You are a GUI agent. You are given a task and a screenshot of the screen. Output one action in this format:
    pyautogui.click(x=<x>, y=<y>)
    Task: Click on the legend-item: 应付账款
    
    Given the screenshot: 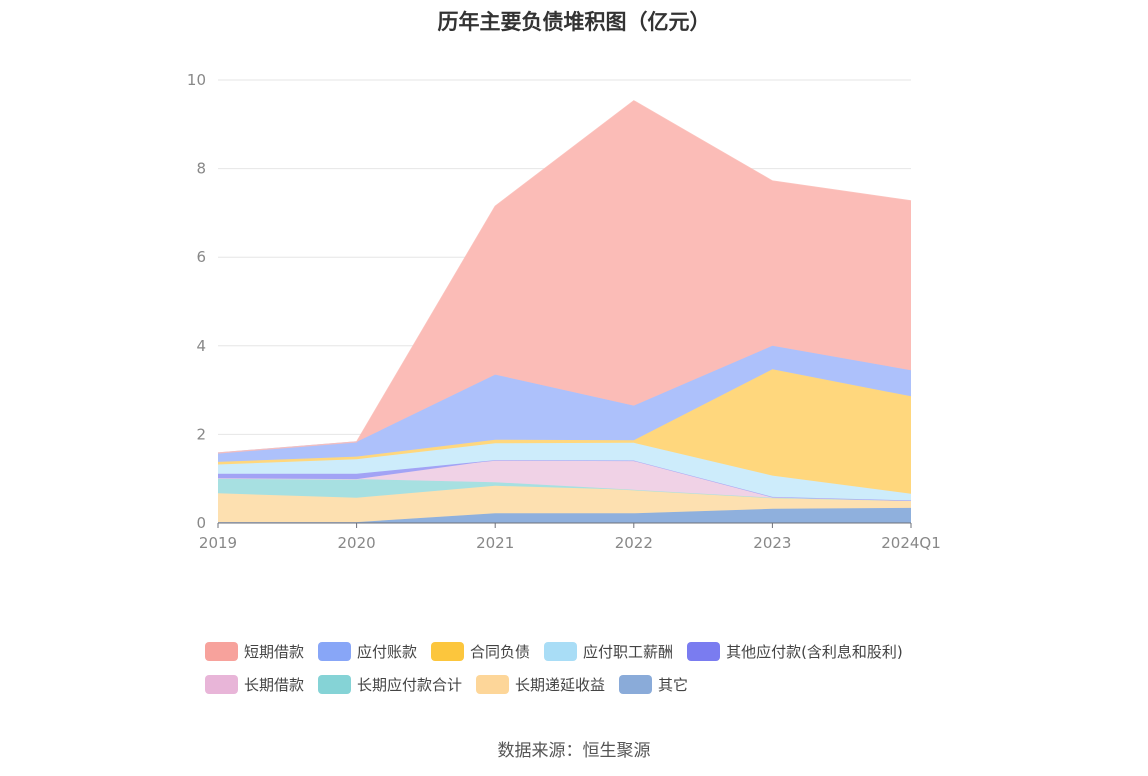 What is the action you would take?
    pyautogui.click(x=367, y=651)
    